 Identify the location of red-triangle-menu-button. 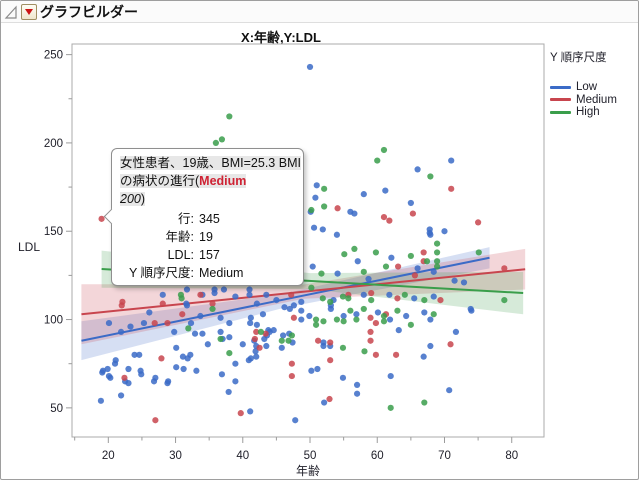
(29, 11).